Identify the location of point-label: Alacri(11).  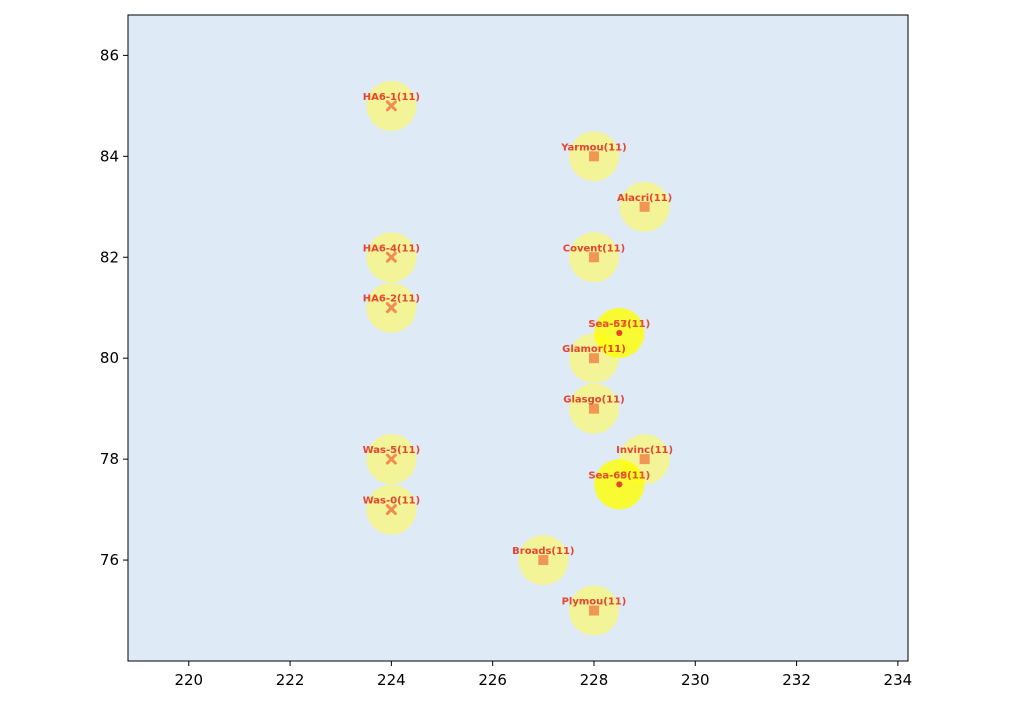
(644, 198).